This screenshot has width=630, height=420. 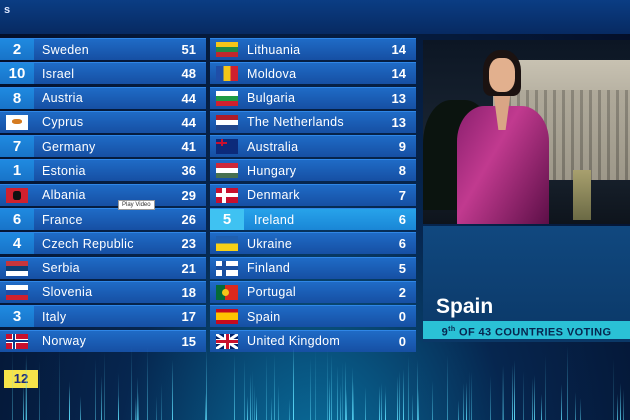 I want to click on country-name: Estonia, so click(x=93, y=171).